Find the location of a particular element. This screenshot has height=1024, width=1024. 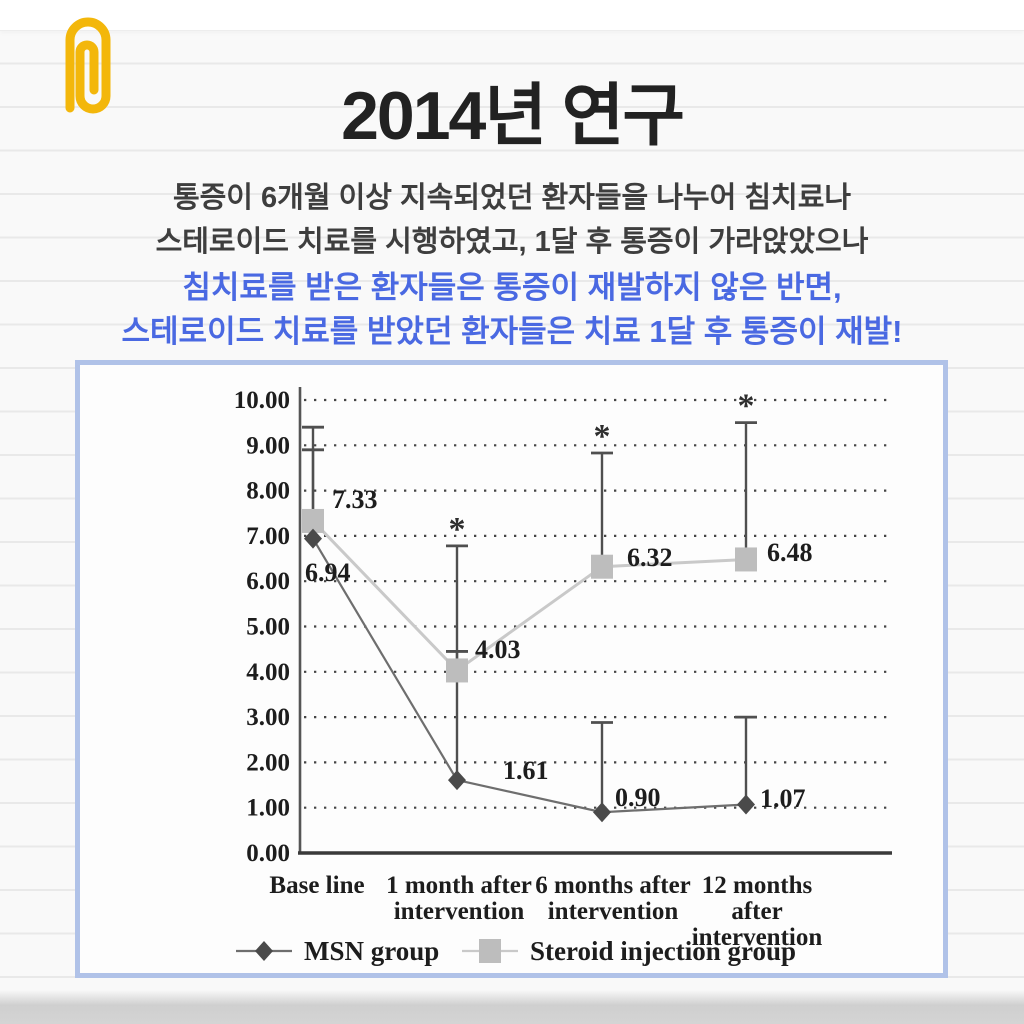

svg-text: 1 month after is located at coordinates (459, 885).